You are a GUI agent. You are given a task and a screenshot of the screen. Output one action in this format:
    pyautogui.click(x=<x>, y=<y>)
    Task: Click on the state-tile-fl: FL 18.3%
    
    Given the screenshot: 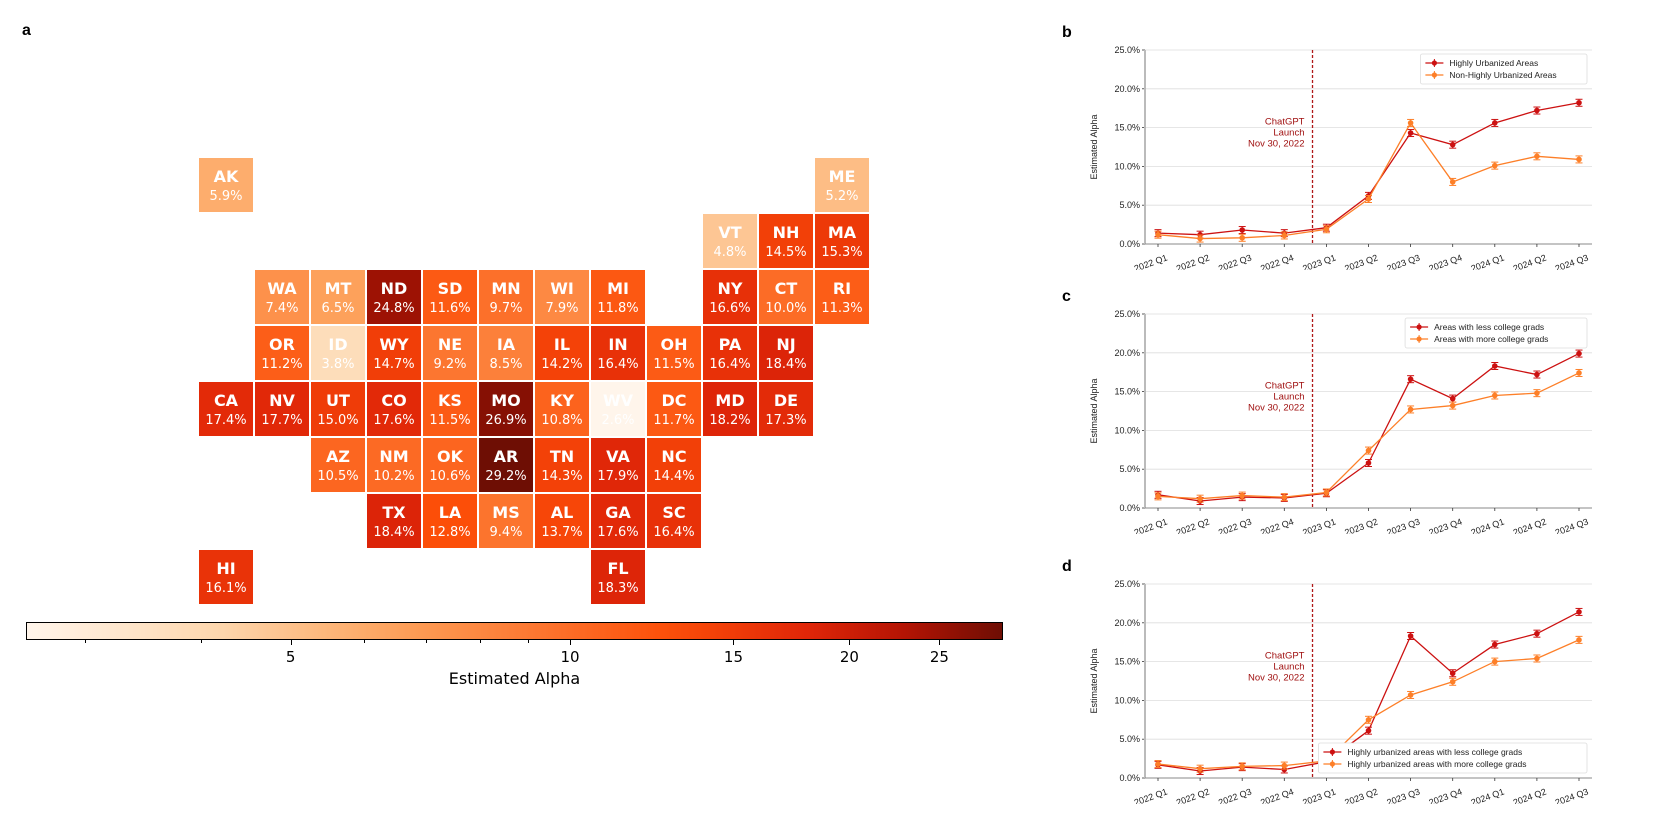 What is the action you would take?
    pyautogui.click(x=618, y=577)
    